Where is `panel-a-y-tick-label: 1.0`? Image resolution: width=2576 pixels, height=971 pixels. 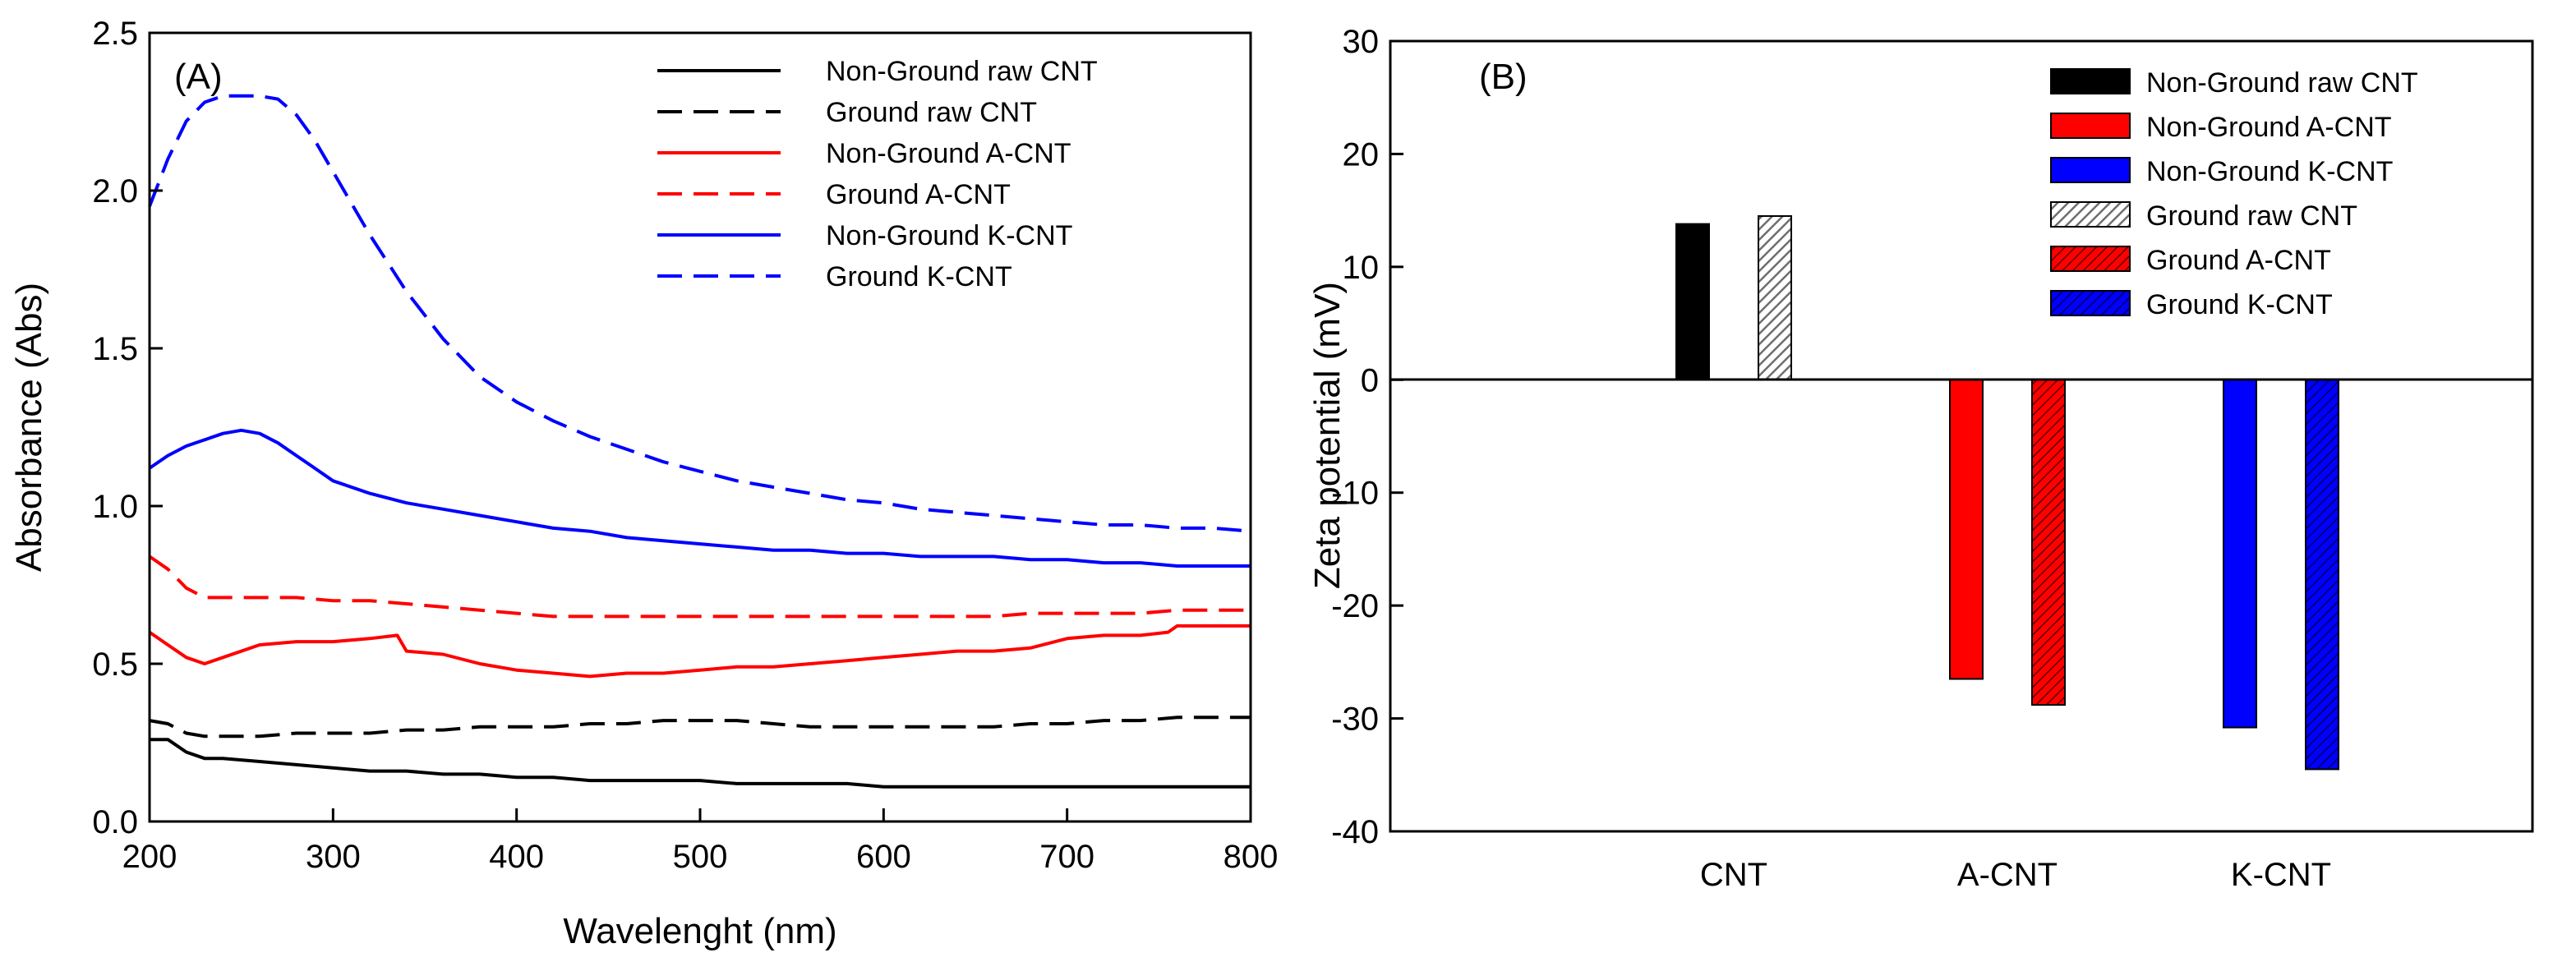 panel-a-y-tick-label: 1.0 is located at coordinates (115, 507).